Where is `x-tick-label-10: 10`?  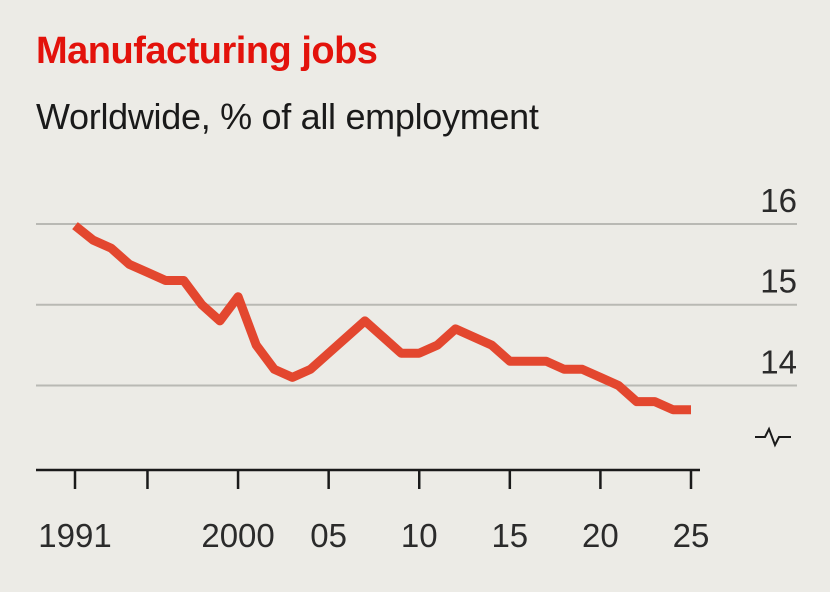
x-tick-label-10: 10 is located at coordinates (419, 535).